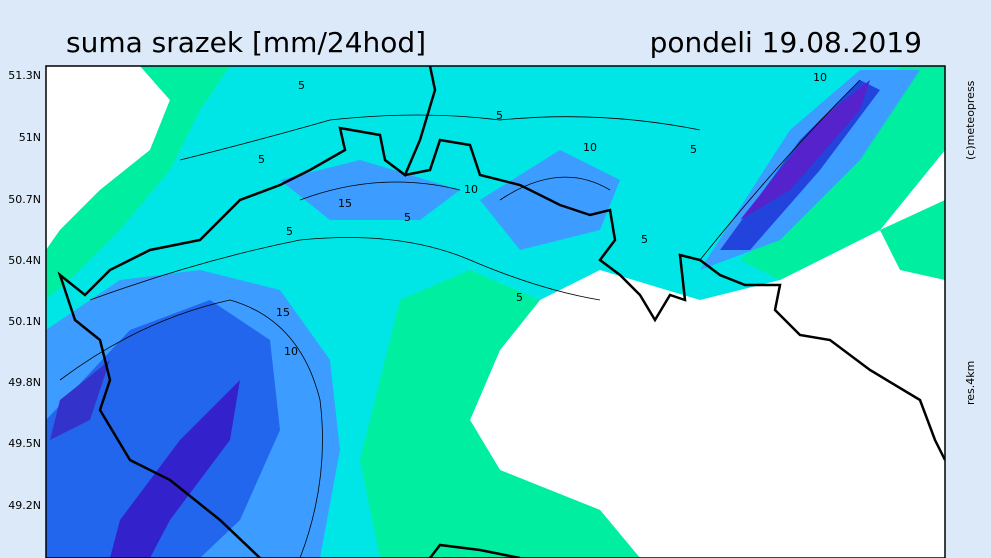  What do you see at coordinates (24, 443) in the screenshot?
I see `latitude-label: 49.5N` at bounding box center [24, 443].